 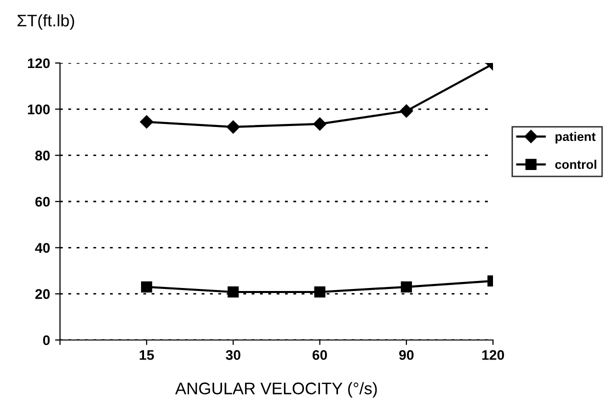 What do you see at coordinates (493, 355) in the screenshot?
I see `x-tick-label: 120` at bounding box center [493, 355].